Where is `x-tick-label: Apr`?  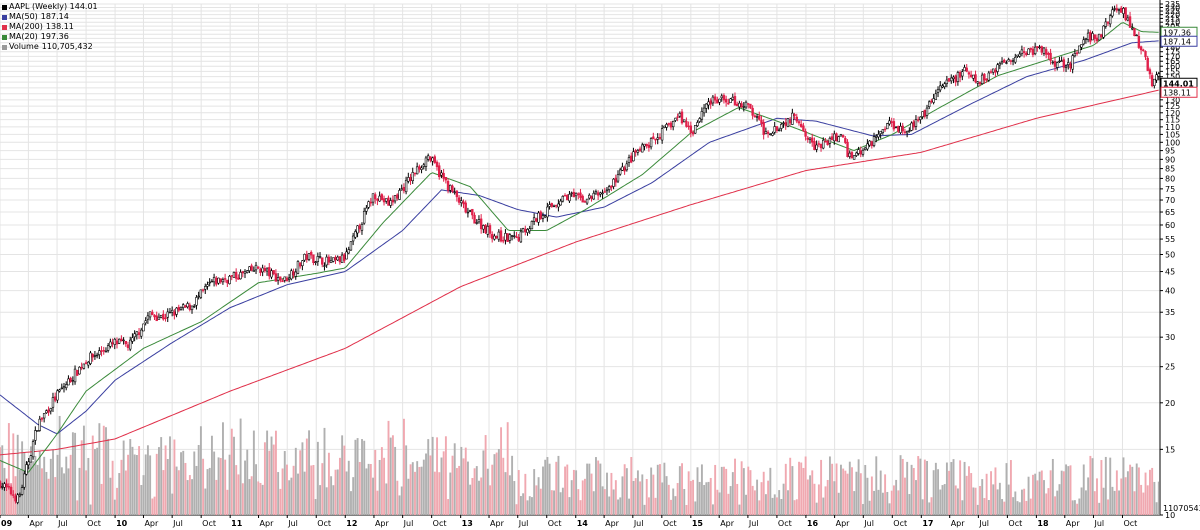 x-tick-label: Apr is located at coordinates (1073, 523).